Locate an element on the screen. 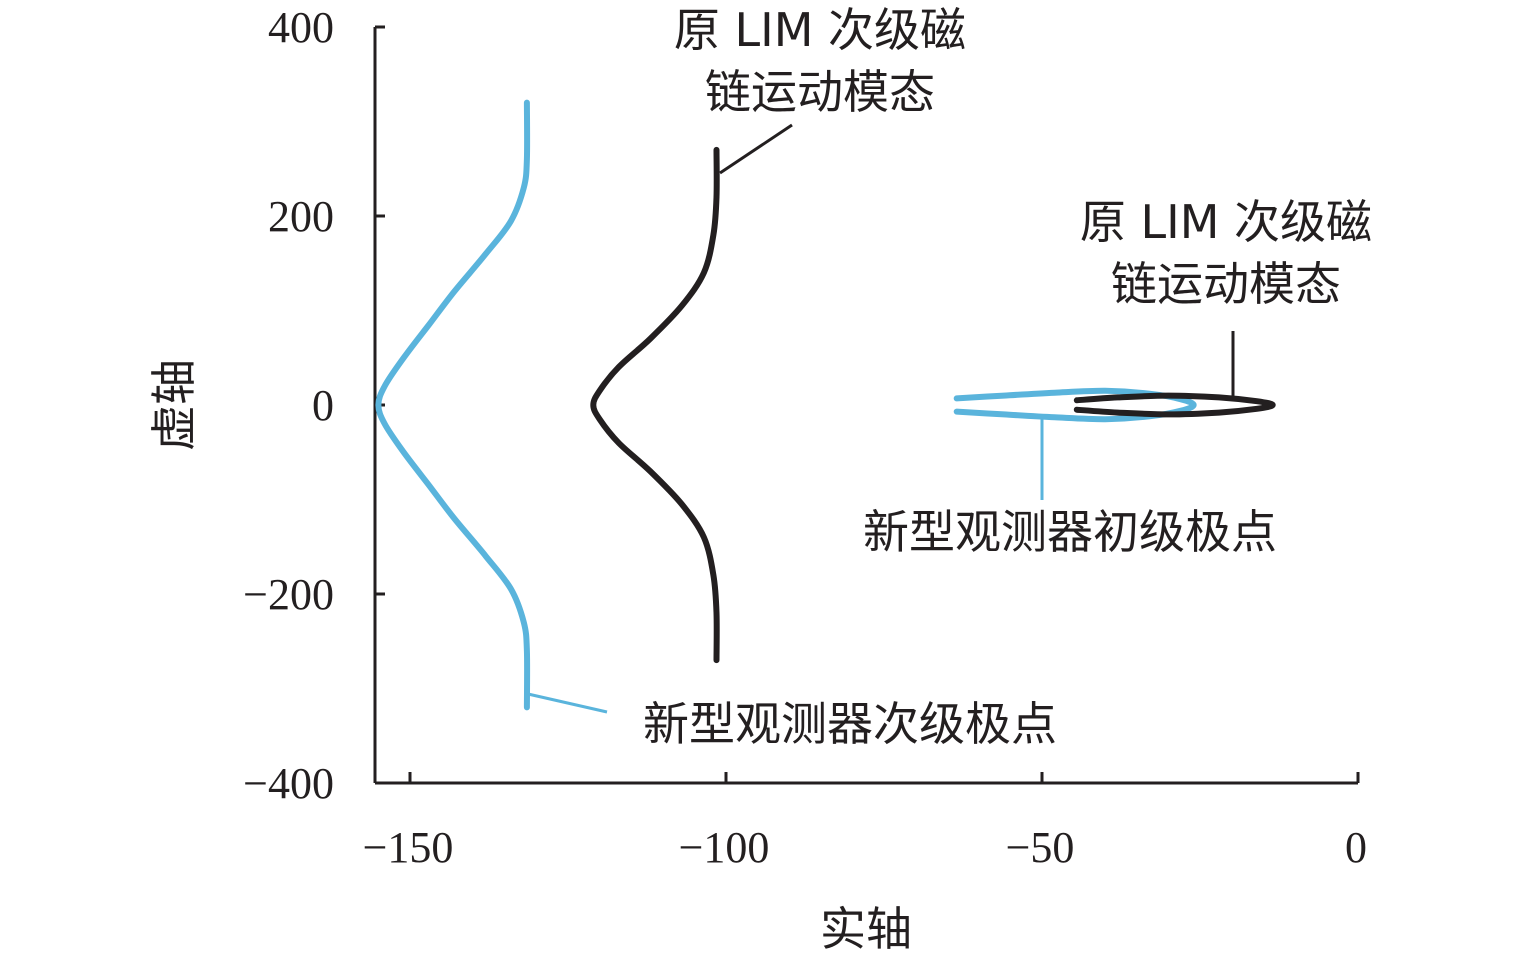 This screenshot has height=957, width=1535. y-tick-label: 400 is located at coordinates (301, 27).